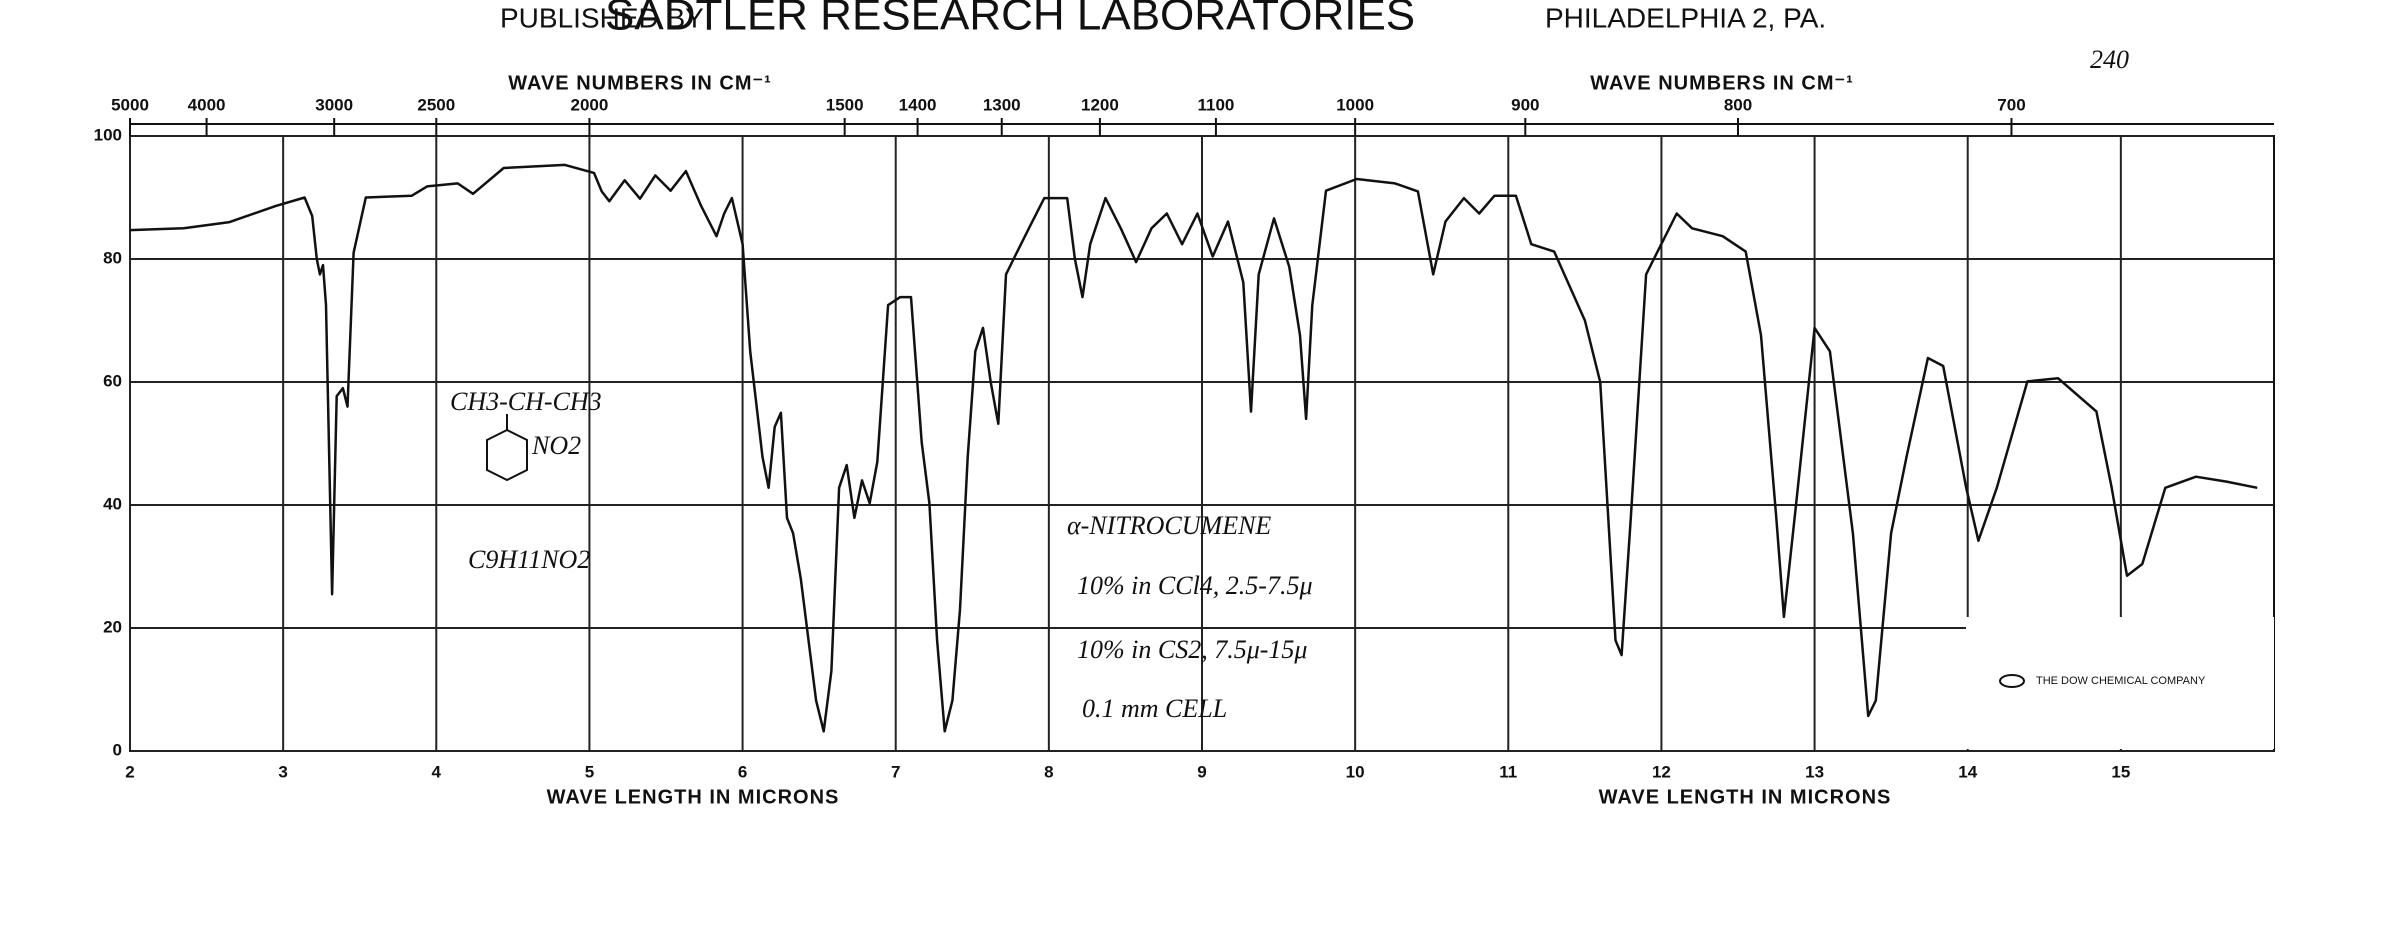  Describe the element at coordinates (526, 401) in the screenshot. I see `structure: CH3-CH-CH3` at that location.